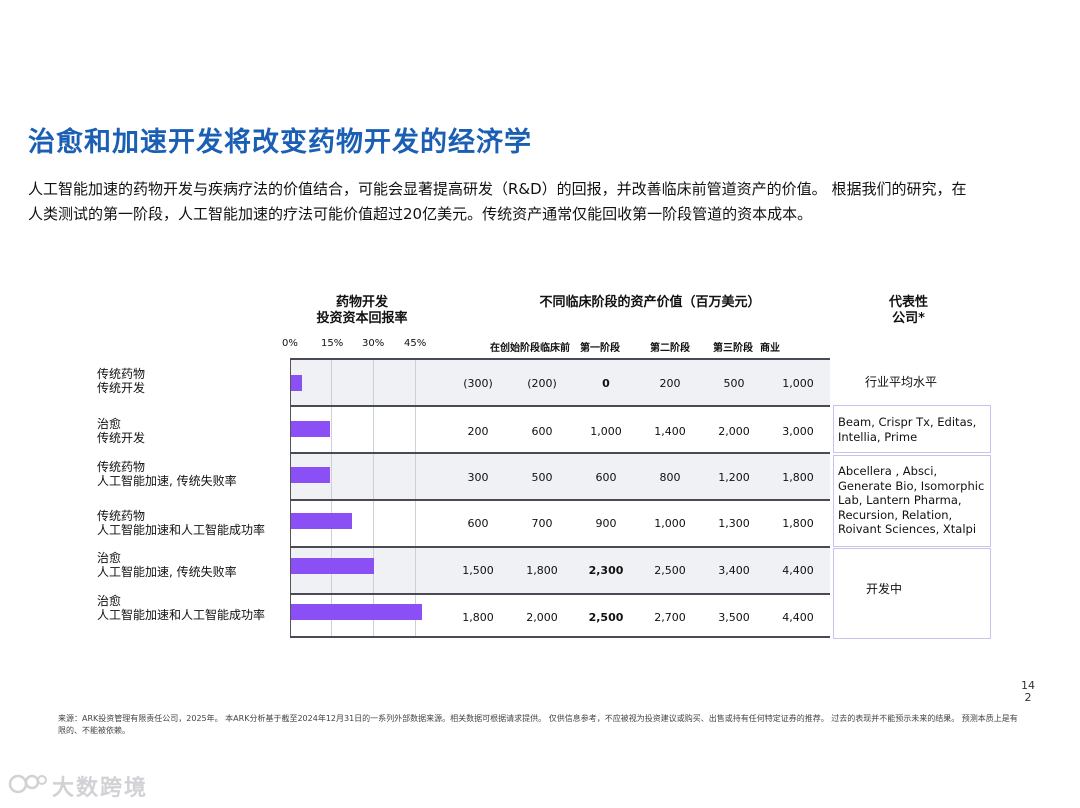  I want to click on value-cell: (300), so click(478, 383).